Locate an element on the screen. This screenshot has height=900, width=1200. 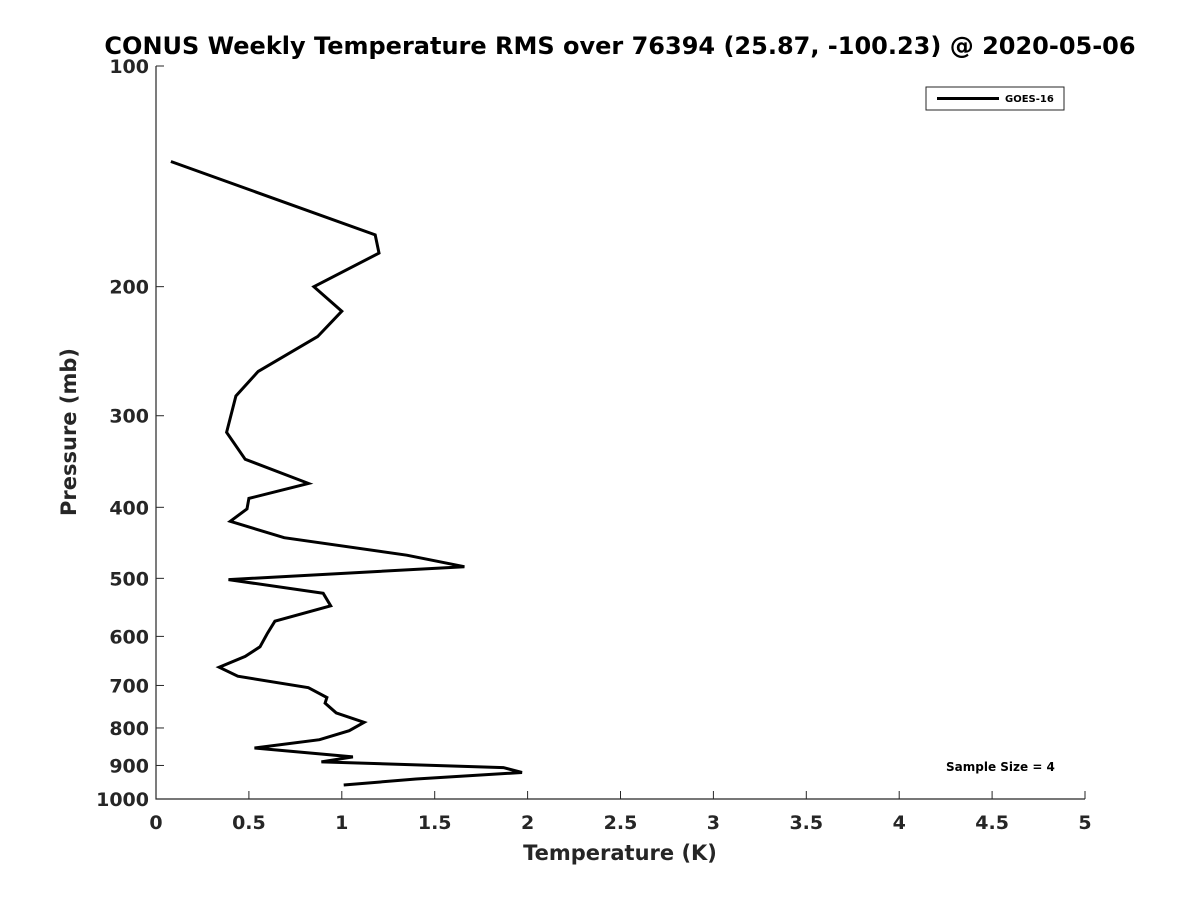
y-tick-label: 200 is located at coordinates (129, 288).